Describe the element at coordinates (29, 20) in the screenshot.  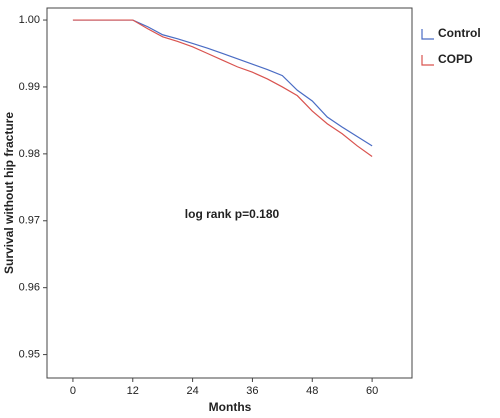
I see `y-tick-label: 1.00` at that location.